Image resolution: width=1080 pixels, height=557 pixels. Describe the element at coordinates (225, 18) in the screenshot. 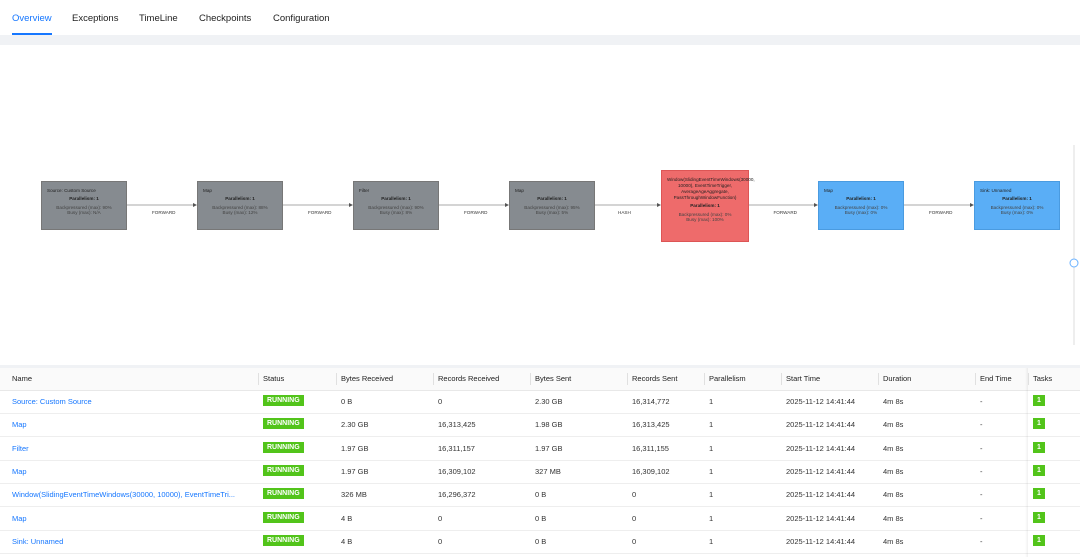

I see `tab: Checkpoints` at that location.